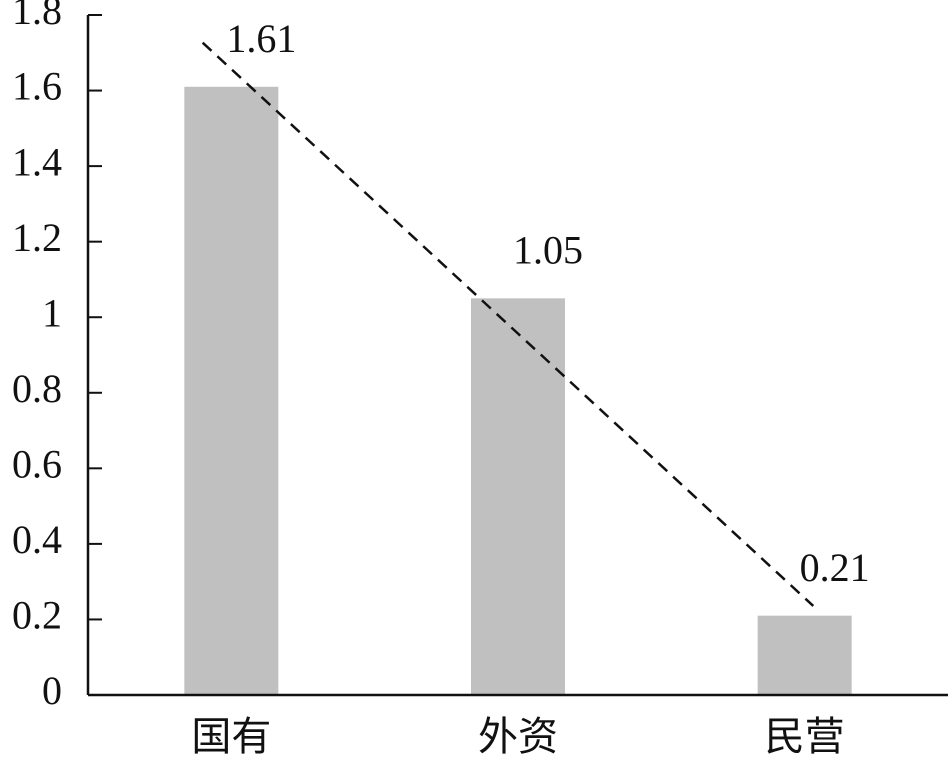  What do you see at coordinates (37, 16) in the screenshot?
I see `y-tick-label: 1.8` at bounding box center [37, 16].